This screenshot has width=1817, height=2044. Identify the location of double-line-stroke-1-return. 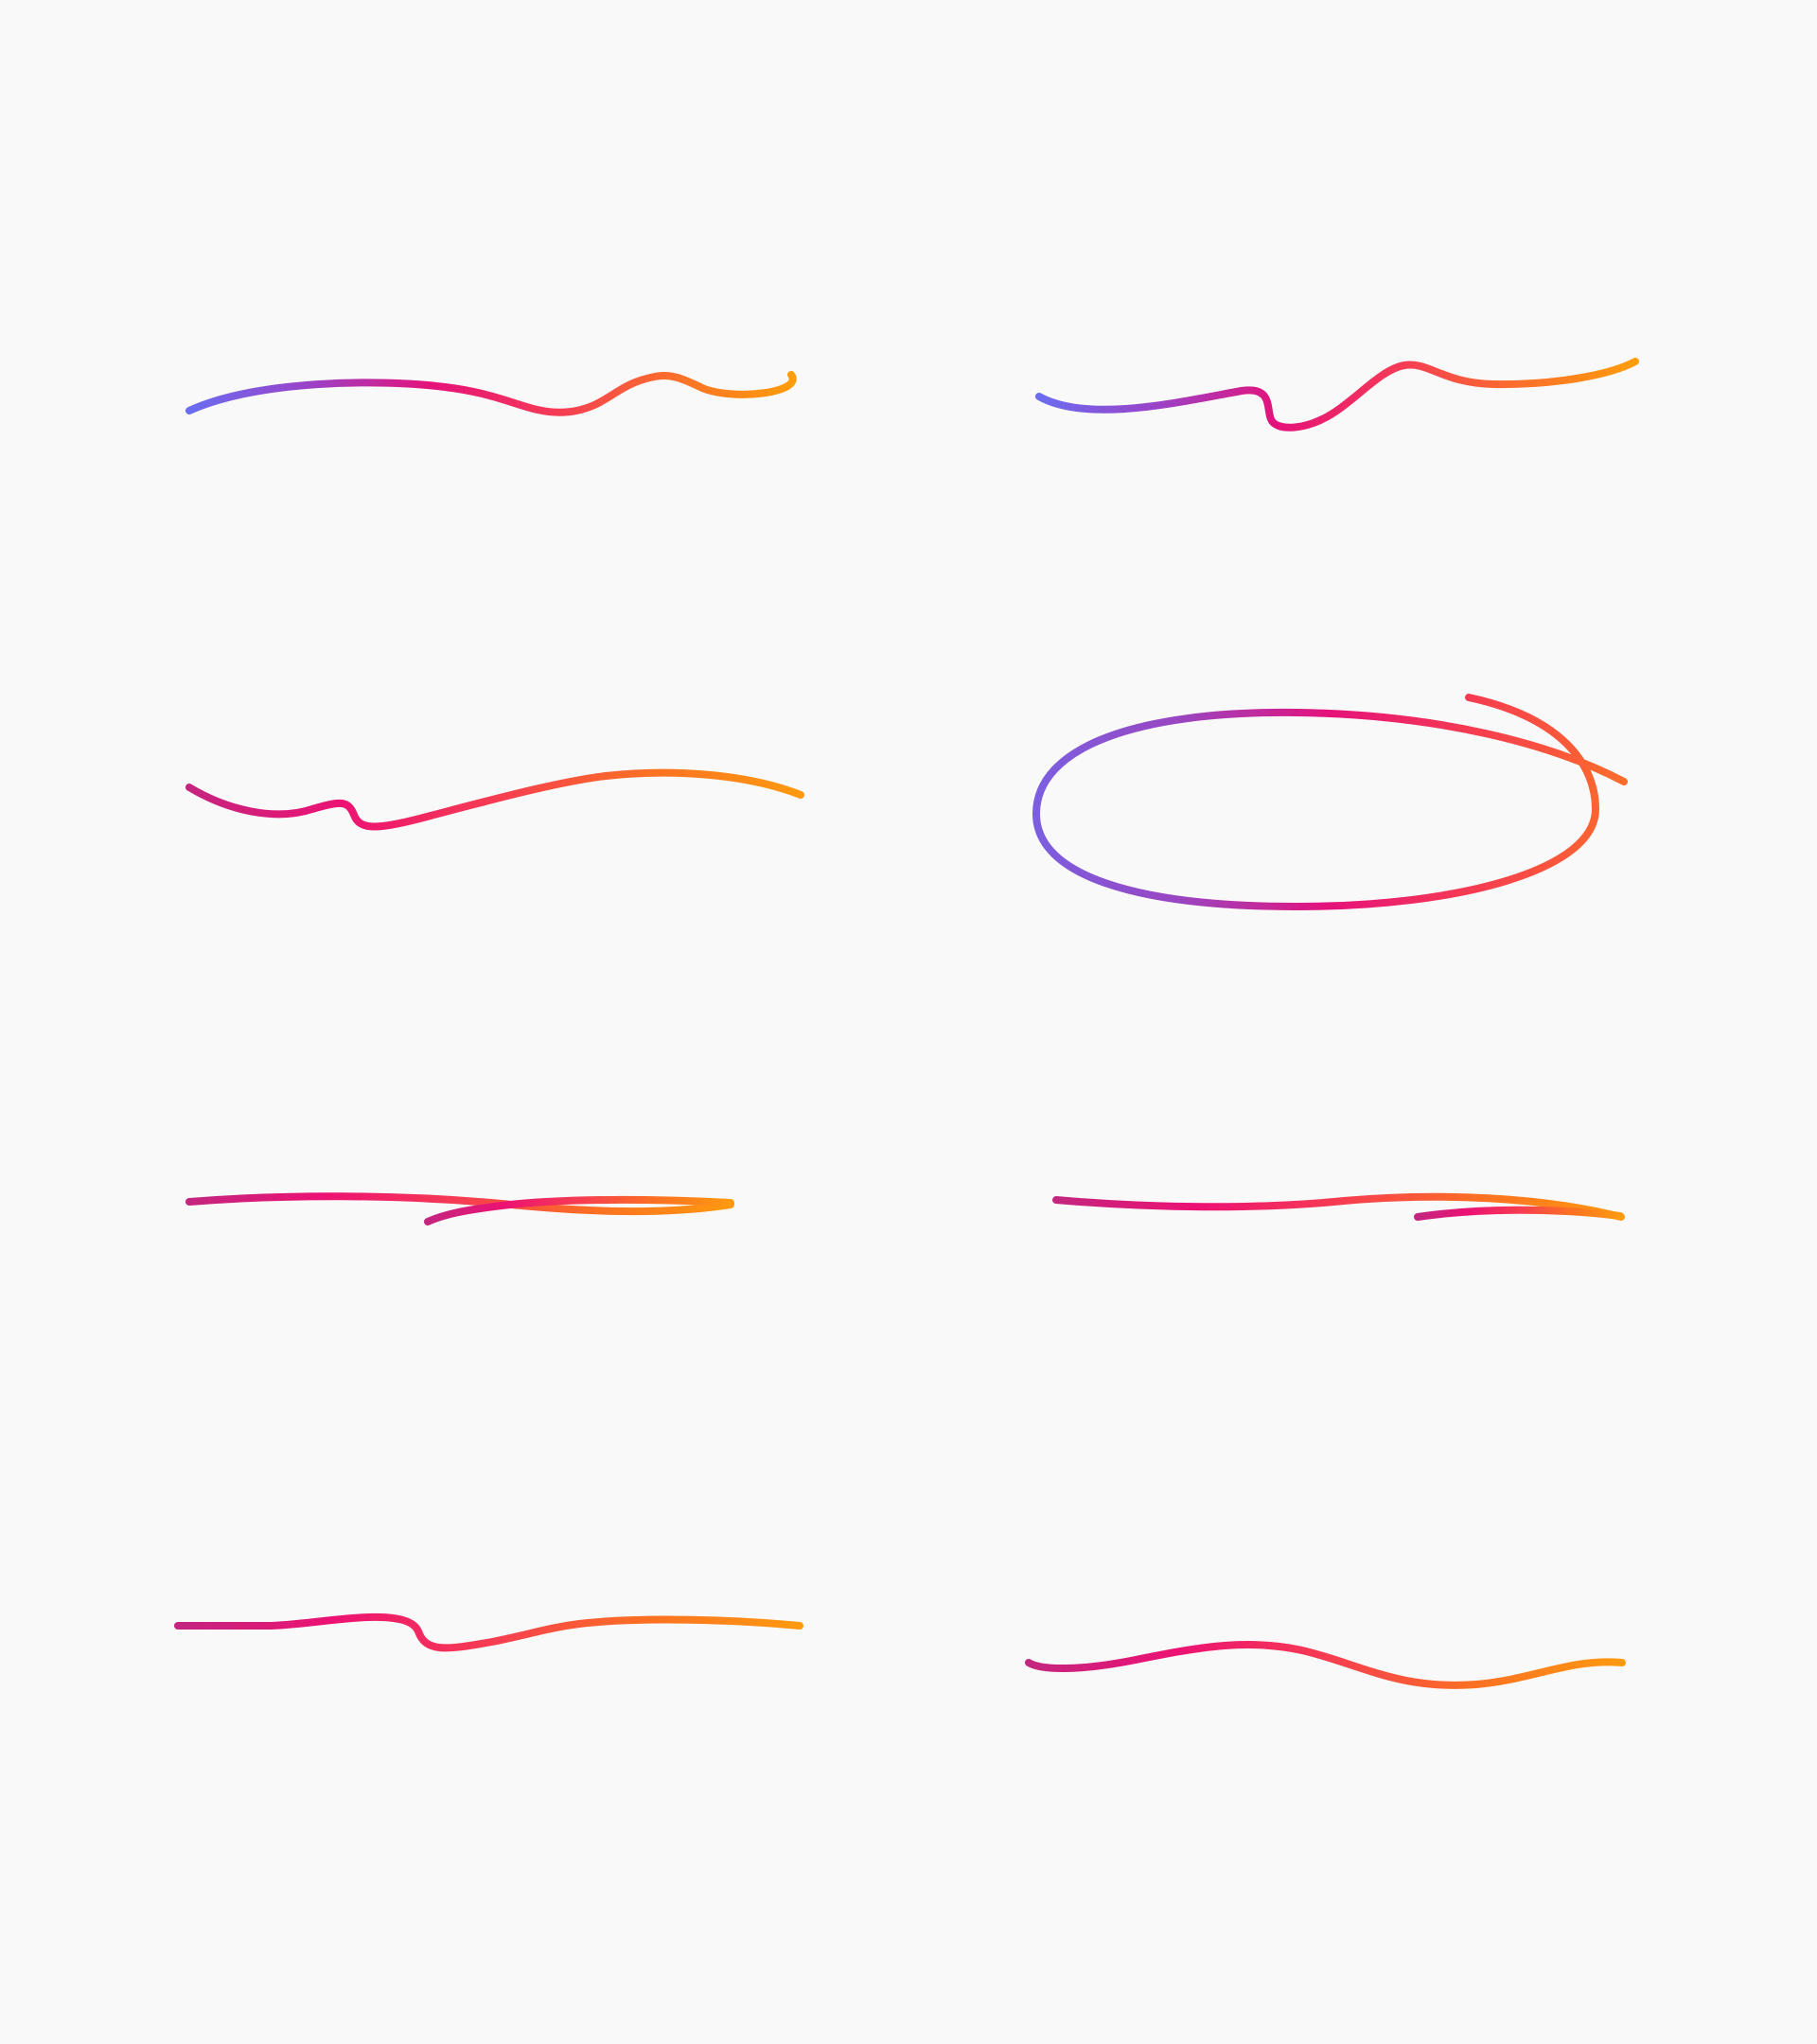
(579, 1210).